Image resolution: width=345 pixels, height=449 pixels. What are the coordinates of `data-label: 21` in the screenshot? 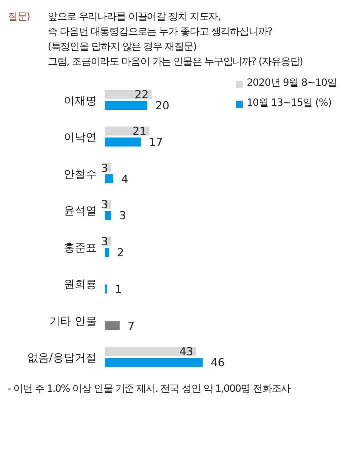 It's located at (139, 131).